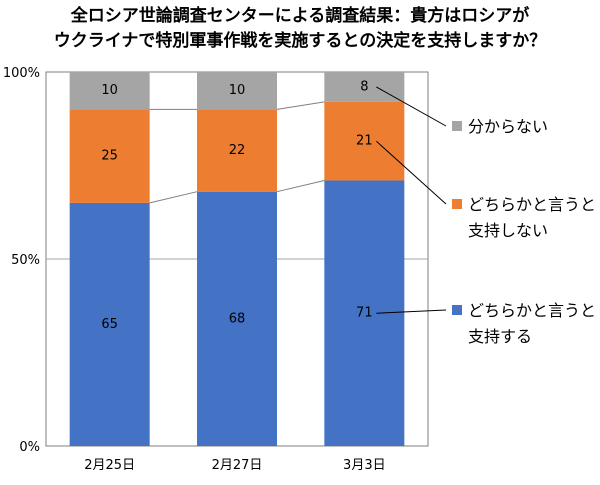 The image size is (600, 485). I want to click on data-label: 21, so click(364, 141).